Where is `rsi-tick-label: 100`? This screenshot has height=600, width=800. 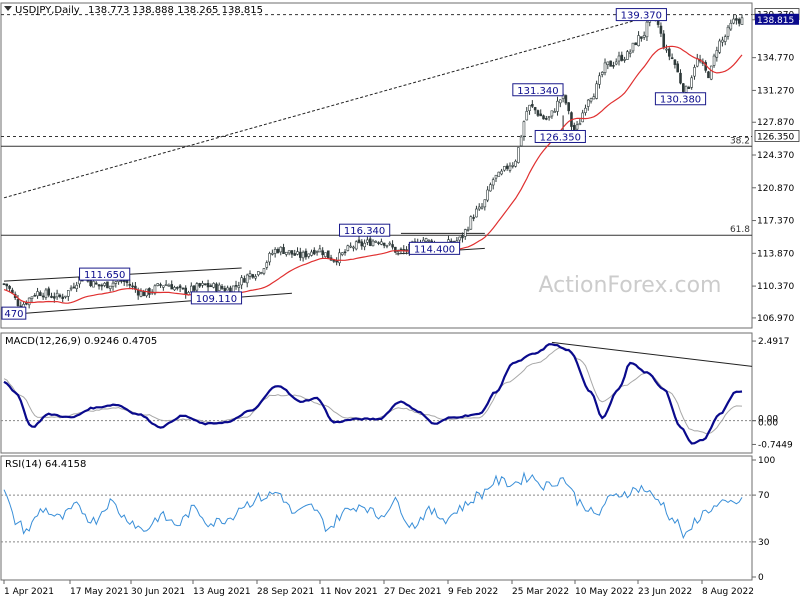 rsi-tick-label: 100 is located at coordinates (766, 461).